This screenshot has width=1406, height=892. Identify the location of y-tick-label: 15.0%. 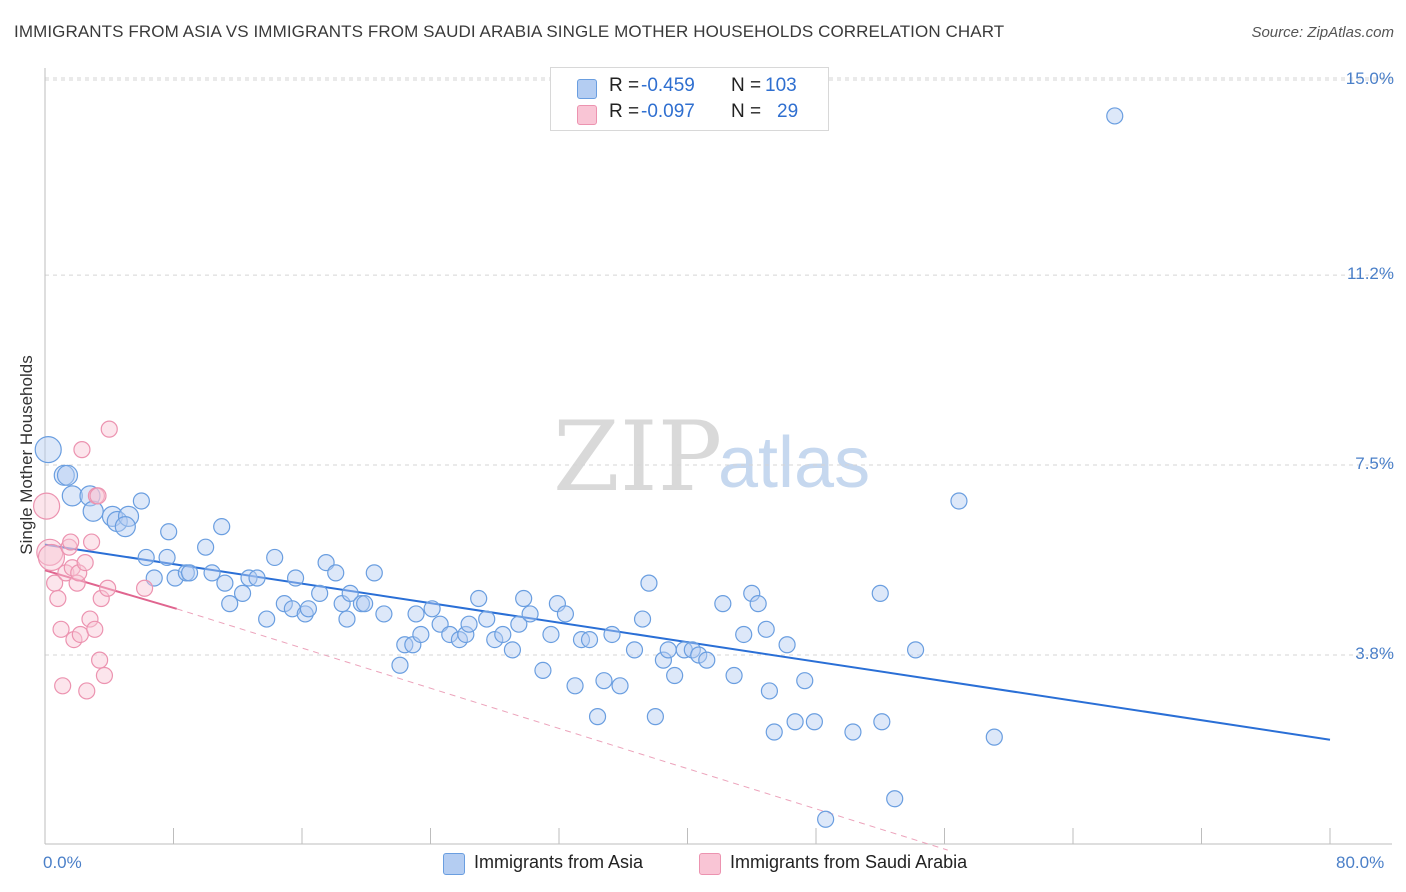
(1369, 78).